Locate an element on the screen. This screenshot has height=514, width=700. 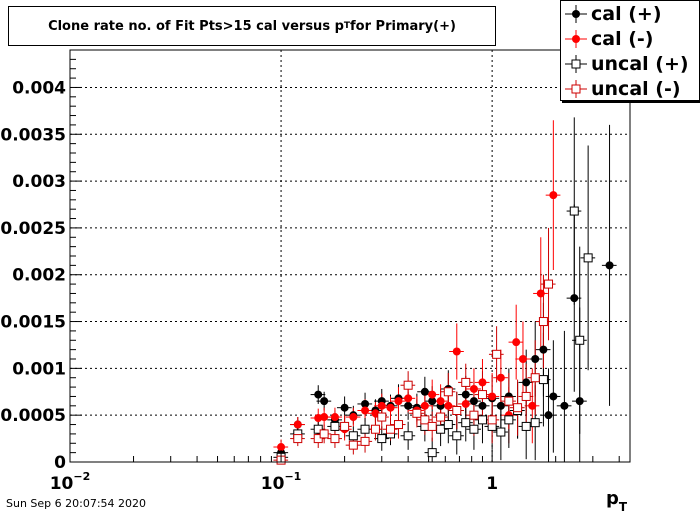
y-tick-label: 0.002 is located at coordinates (39, 276).